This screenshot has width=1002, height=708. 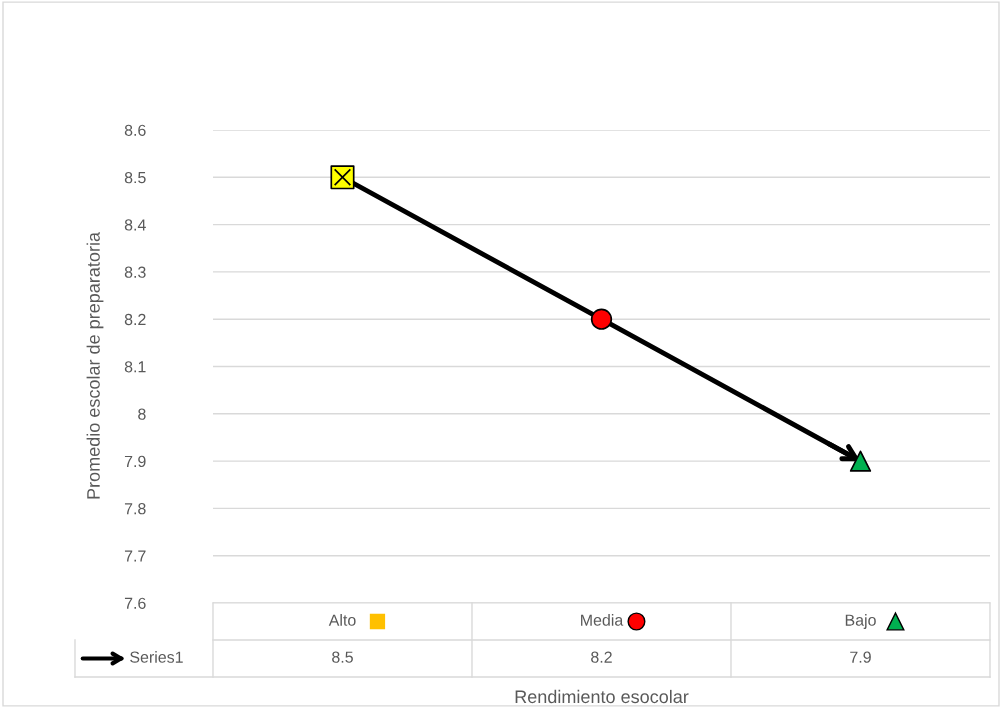 What do you see at coordinates (602, 696) in the screenshot?
I see `x-axis-title: Rendimiento esocolar` at bounding box center [602, 696].